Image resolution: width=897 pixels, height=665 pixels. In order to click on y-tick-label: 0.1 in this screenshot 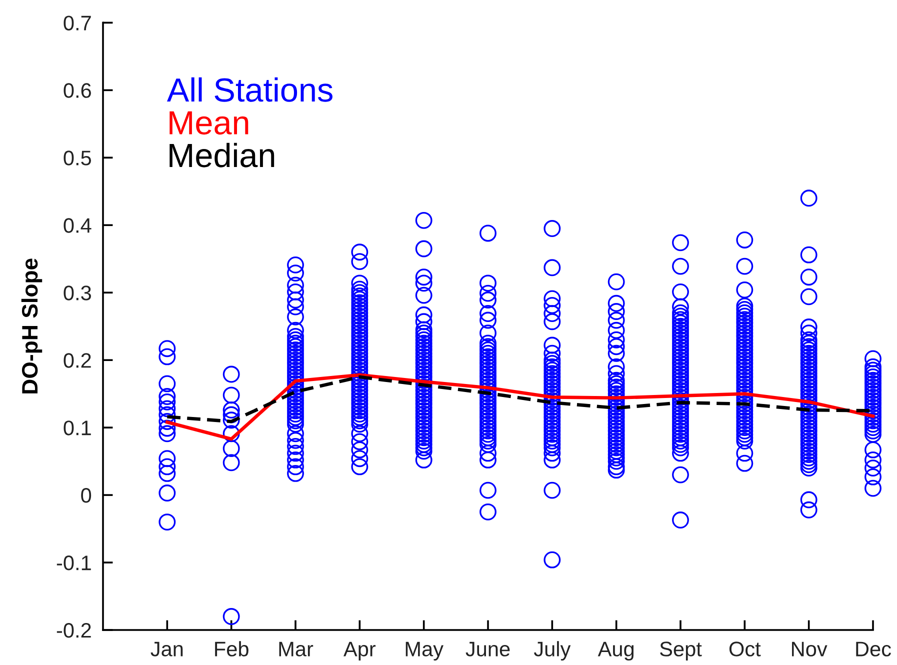, I will do `click(77, 428)`.